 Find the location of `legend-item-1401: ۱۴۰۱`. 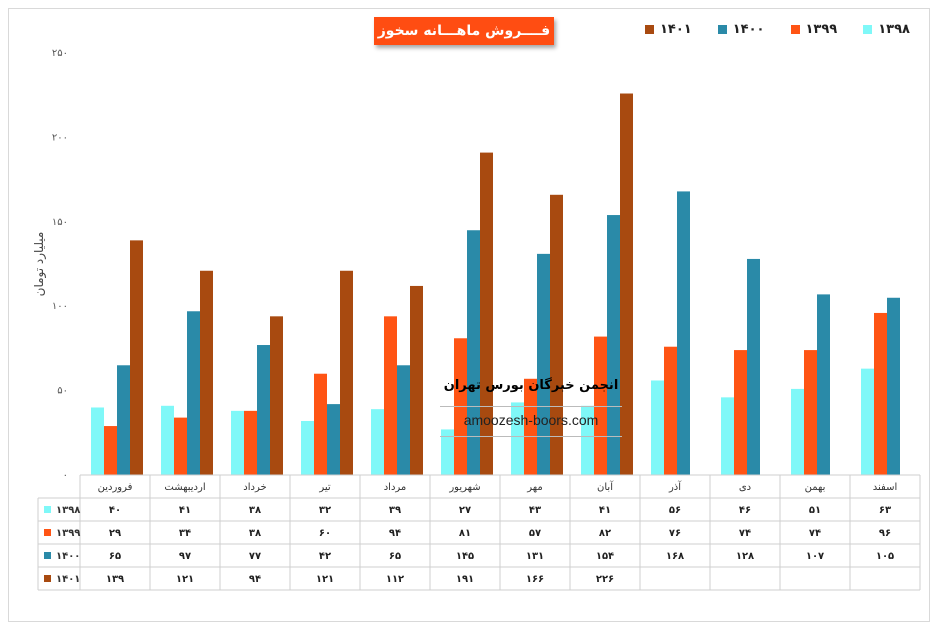

legend-item-1401: ۱۴۰۱ is located at coordinates (668, 29).